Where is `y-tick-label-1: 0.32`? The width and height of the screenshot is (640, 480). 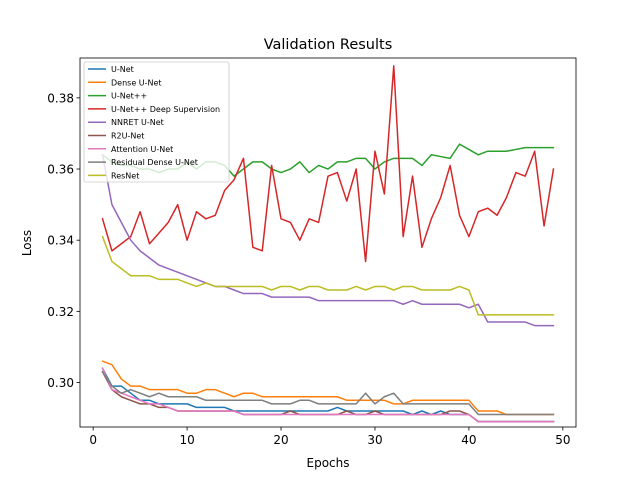
y-tick-label-1: 0.32 is located at coordinates (60, 312).